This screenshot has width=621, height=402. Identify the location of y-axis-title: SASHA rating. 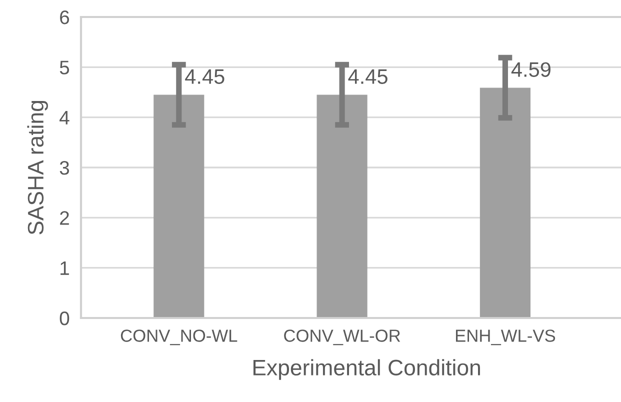
(37, 167).